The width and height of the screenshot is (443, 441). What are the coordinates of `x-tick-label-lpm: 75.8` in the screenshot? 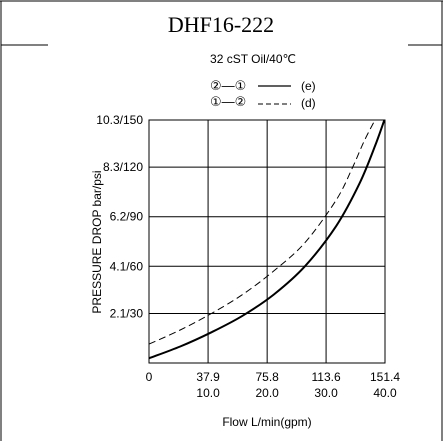 It's located at (267, 377).